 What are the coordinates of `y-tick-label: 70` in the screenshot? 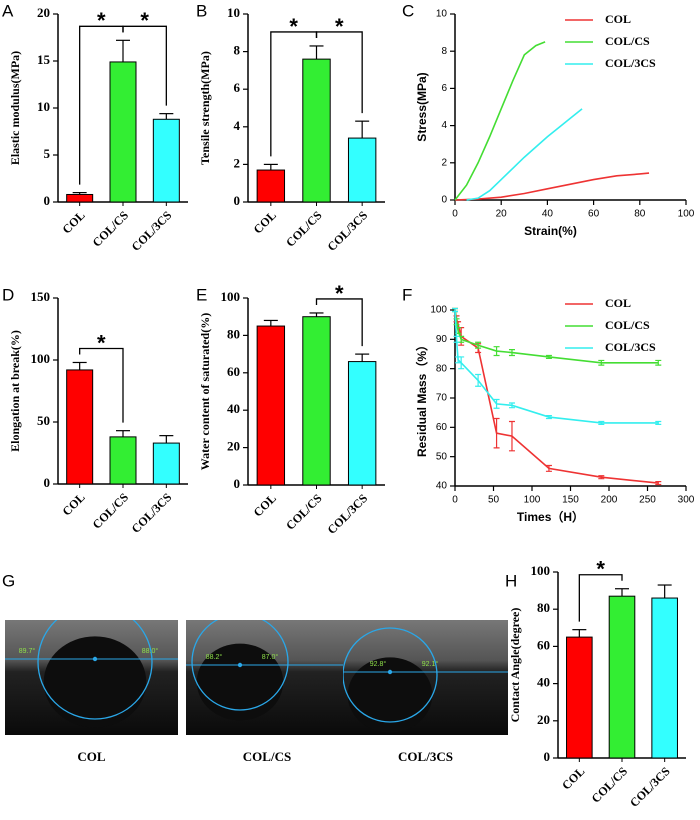 It's located at (442, 398).